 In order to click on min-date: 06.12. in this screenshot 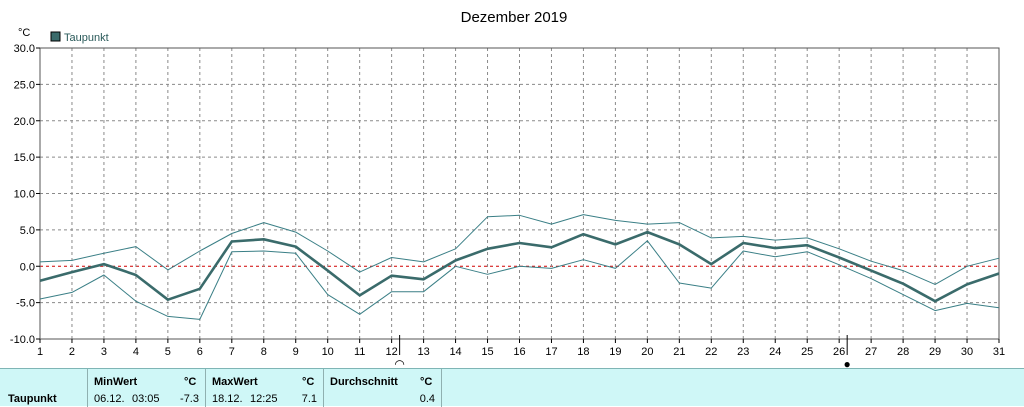, I will do `click(109, 399)`.